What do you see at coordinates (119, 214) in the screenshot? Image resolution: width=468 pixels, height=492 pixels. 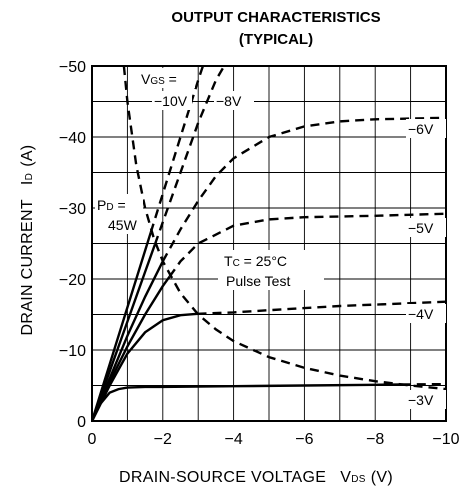 I see `pd-annotation: PD = 45W` at bounding box center [119, 214].